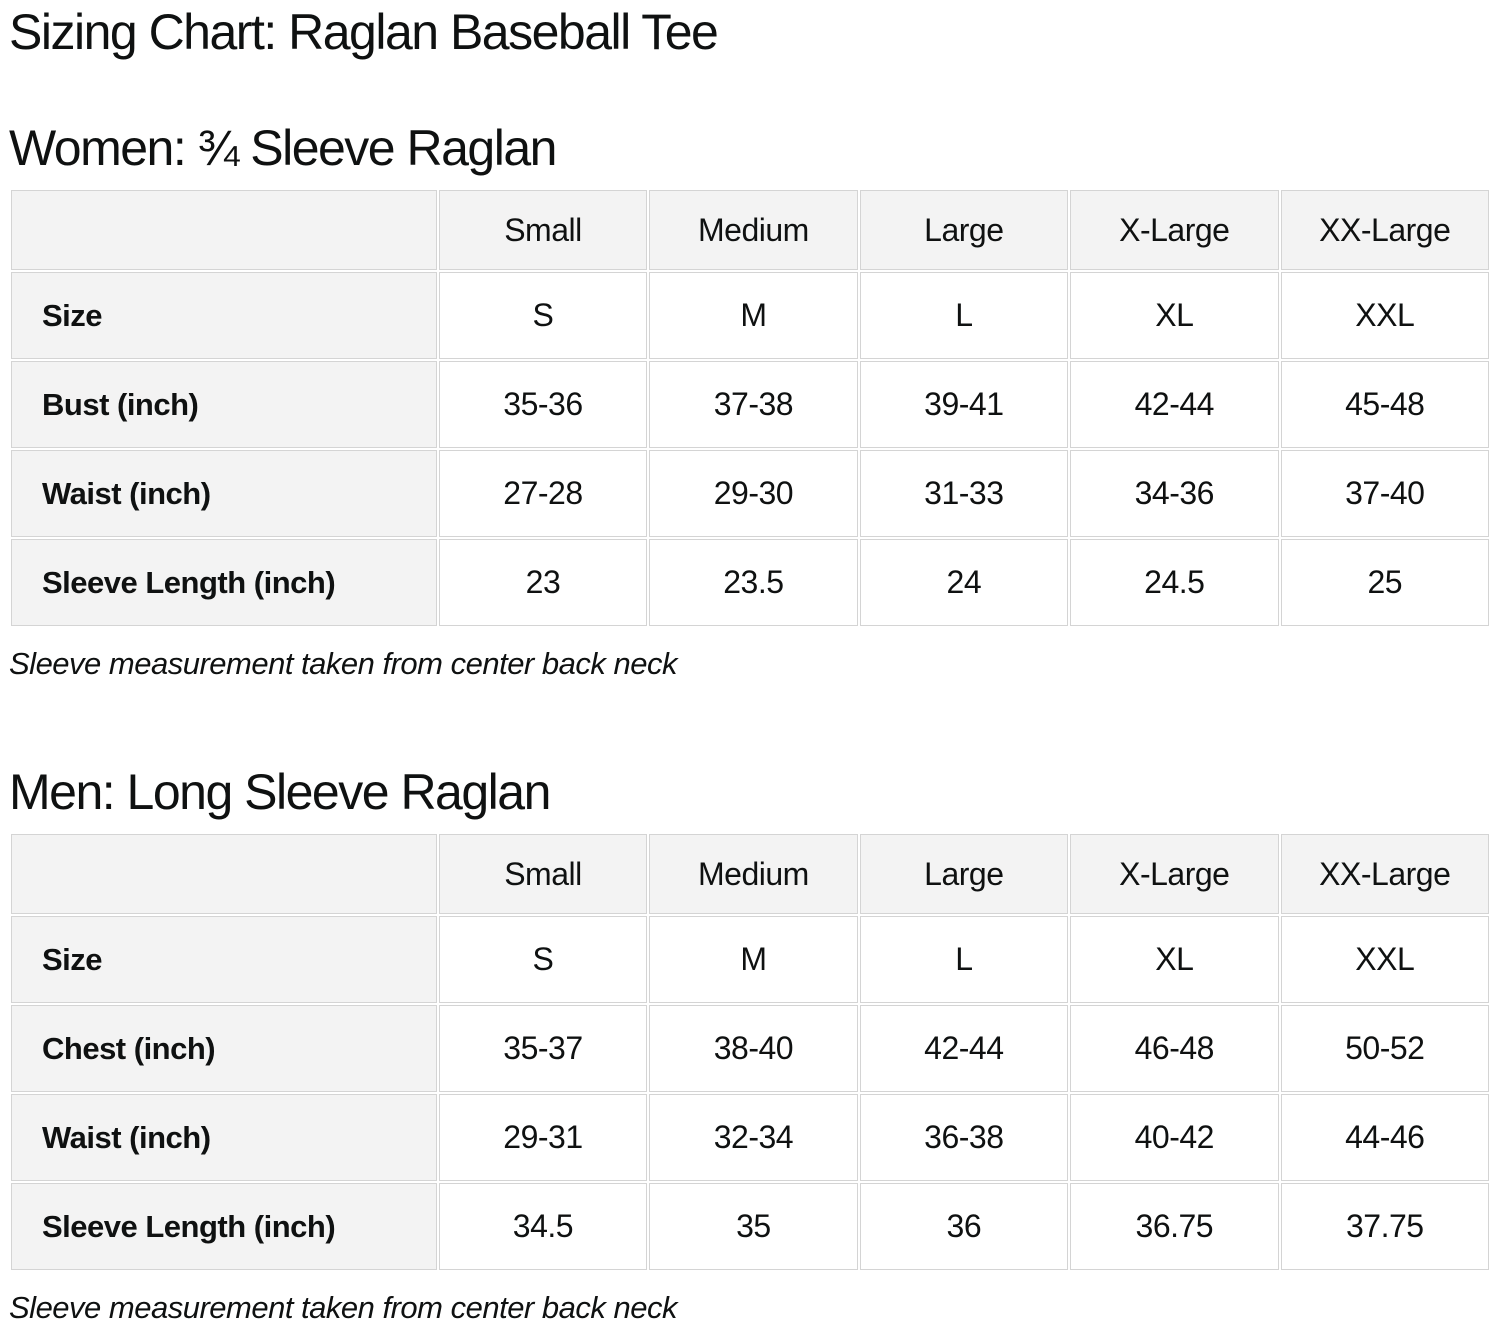 This screenshot has width=1500, height=1328. I want to click on cell: 37-40, so click(1384, 493).